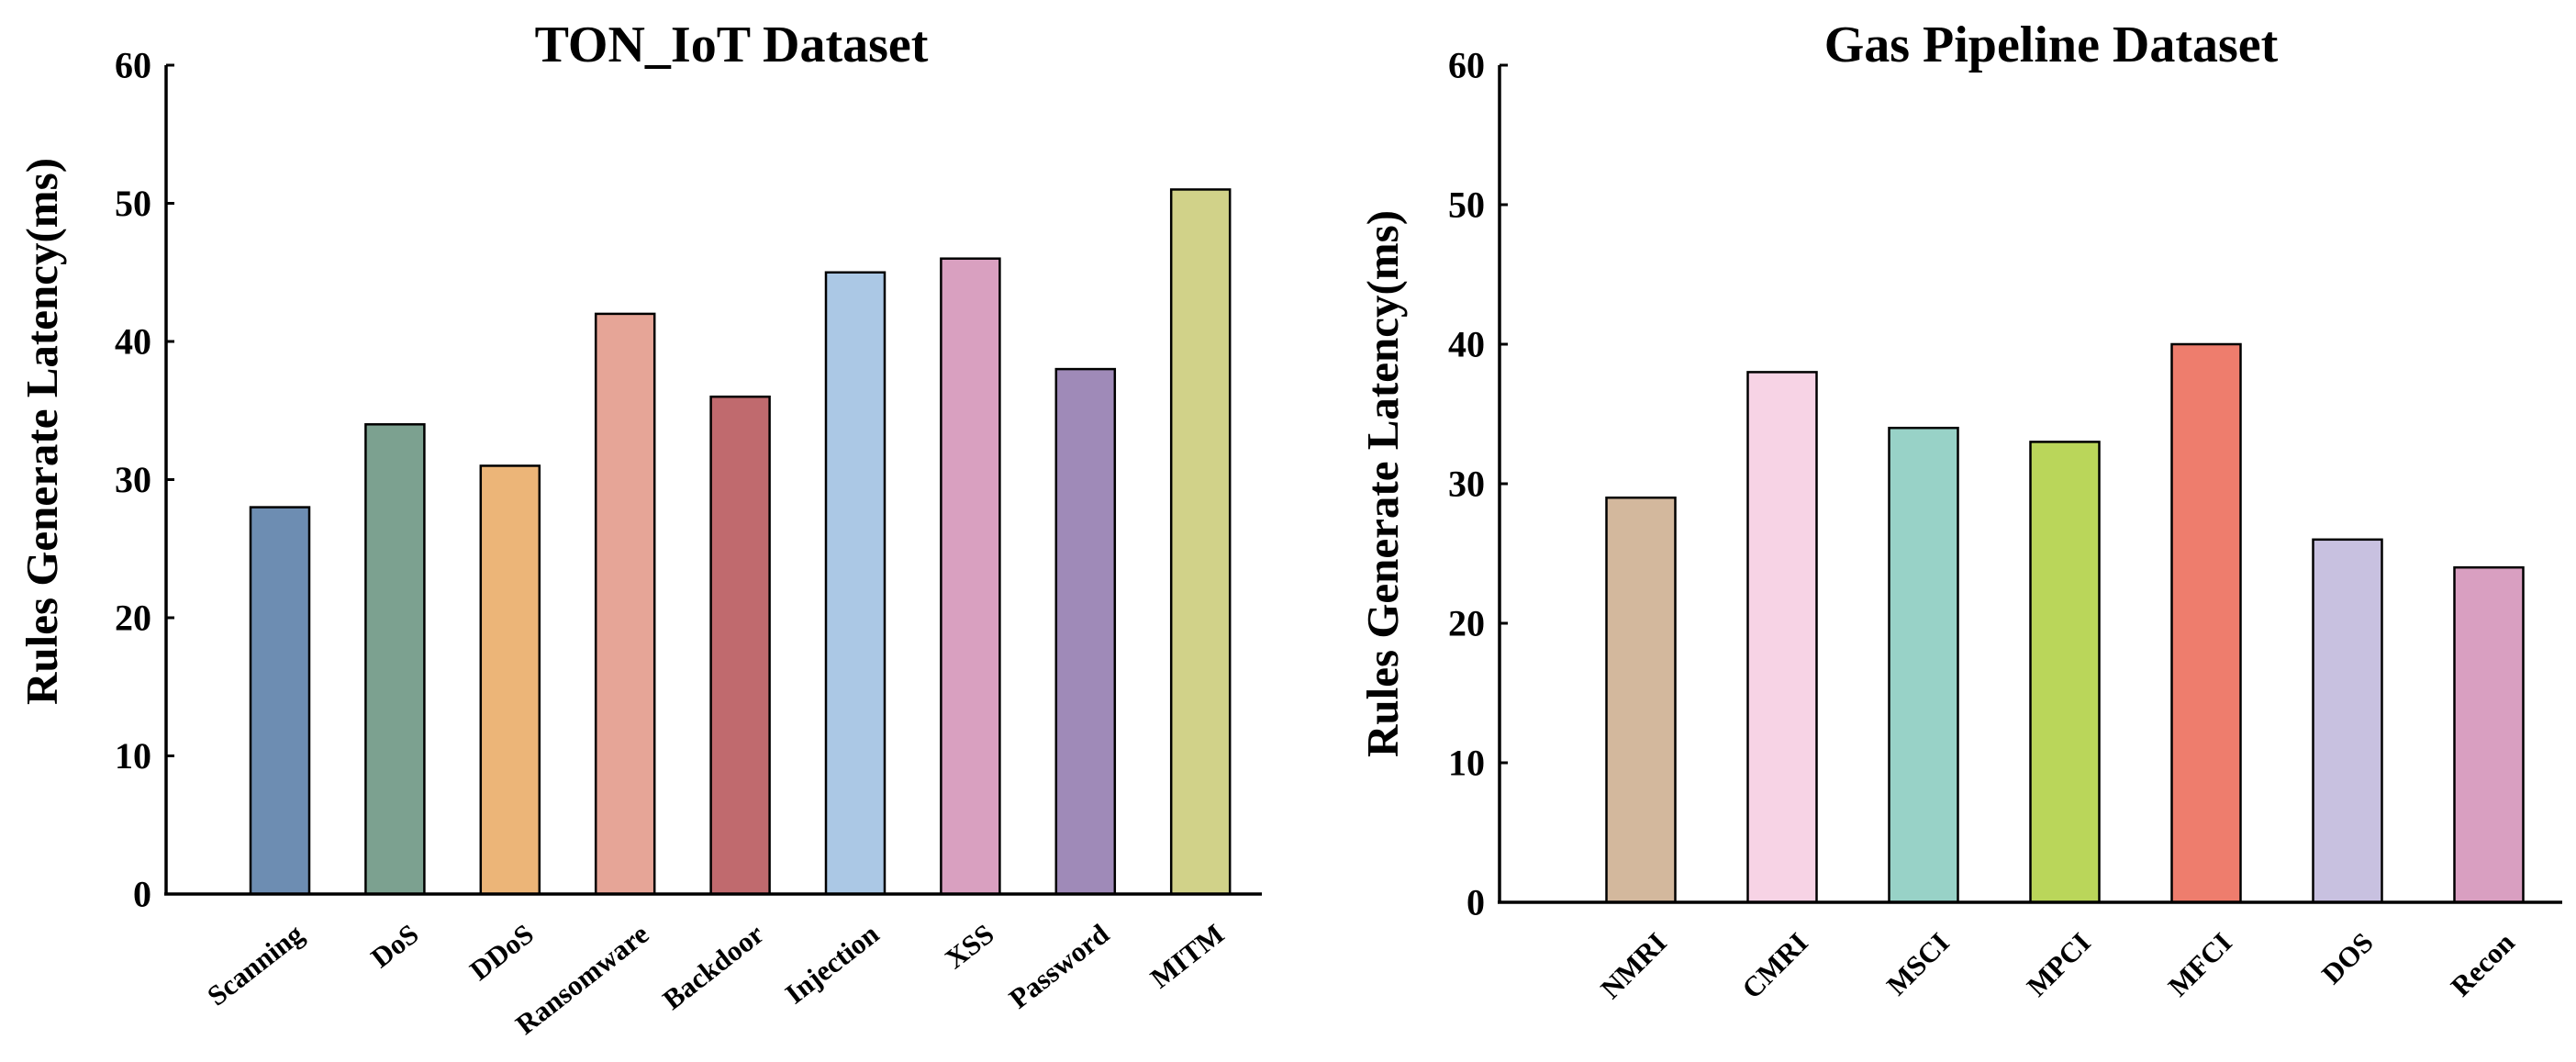  I want to click on bar-injection, so click(855, 583).